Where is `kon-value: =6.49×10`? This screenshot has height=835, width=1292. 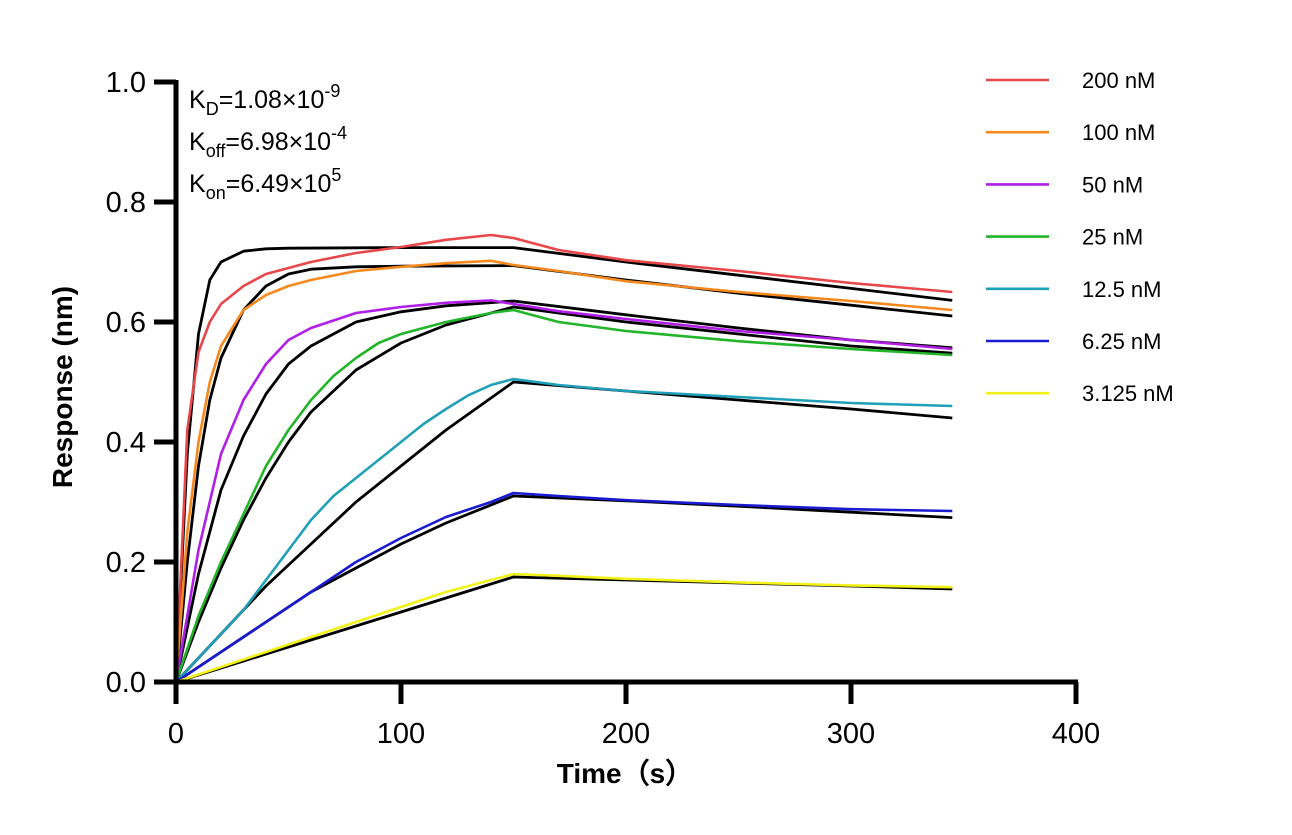
kon-value: =6.49×10 is located at coordinates (279, 184).